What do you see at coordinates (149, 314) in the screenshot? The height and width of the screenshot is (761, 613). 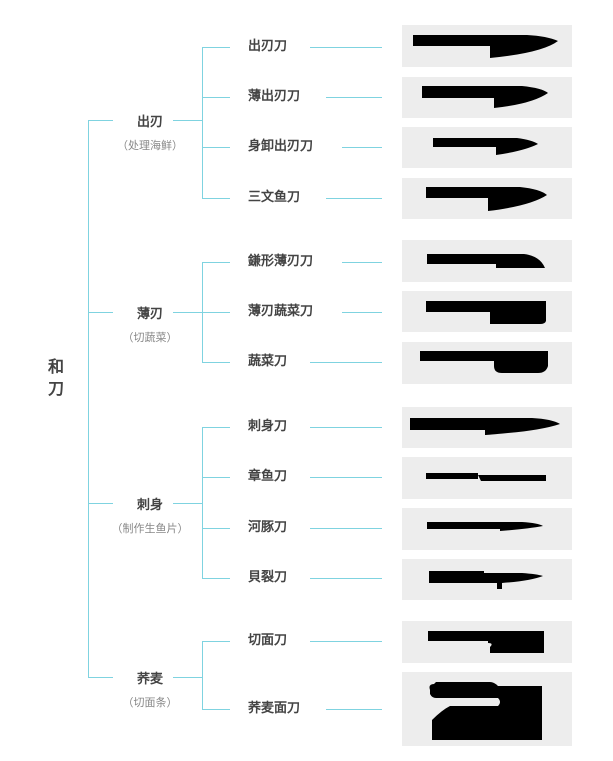 I see `category-label: 薄刃` at bounding box center [149, 314].